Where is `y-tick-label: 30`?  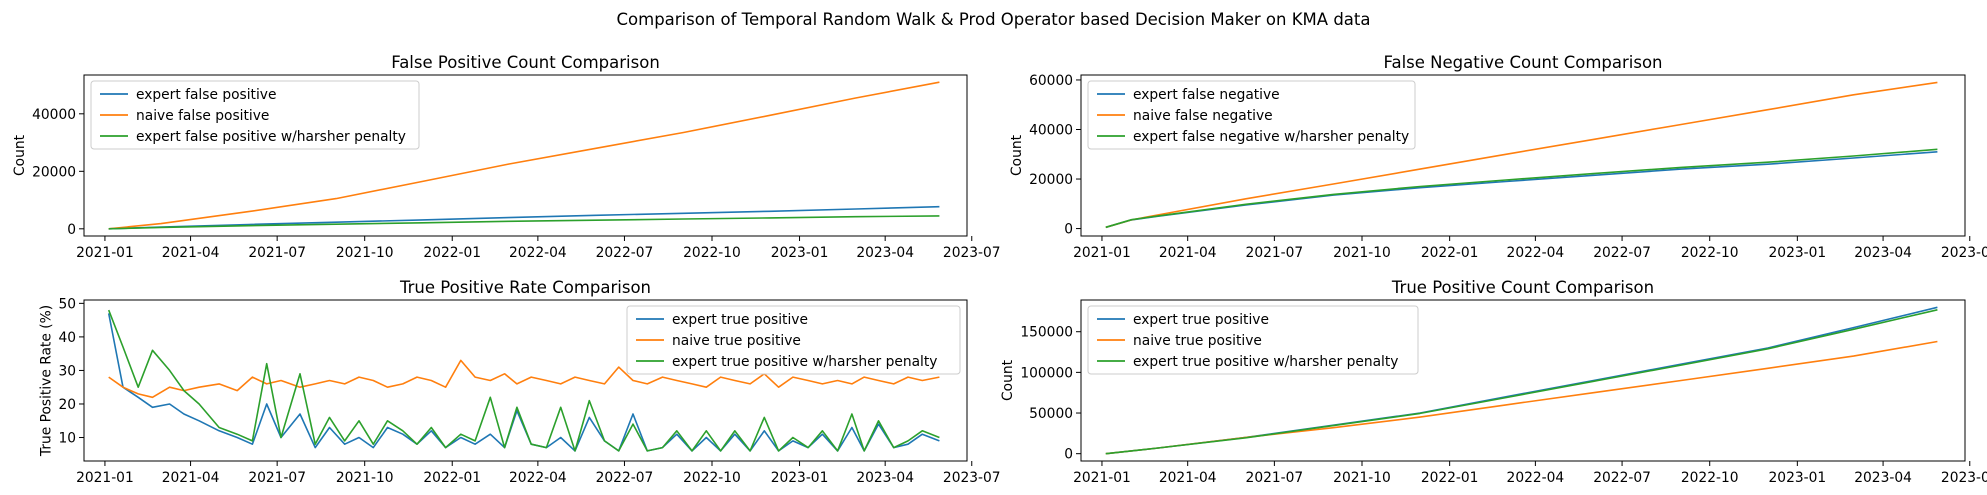 y-tick-label: 30 is located at coordinates (67, 371).